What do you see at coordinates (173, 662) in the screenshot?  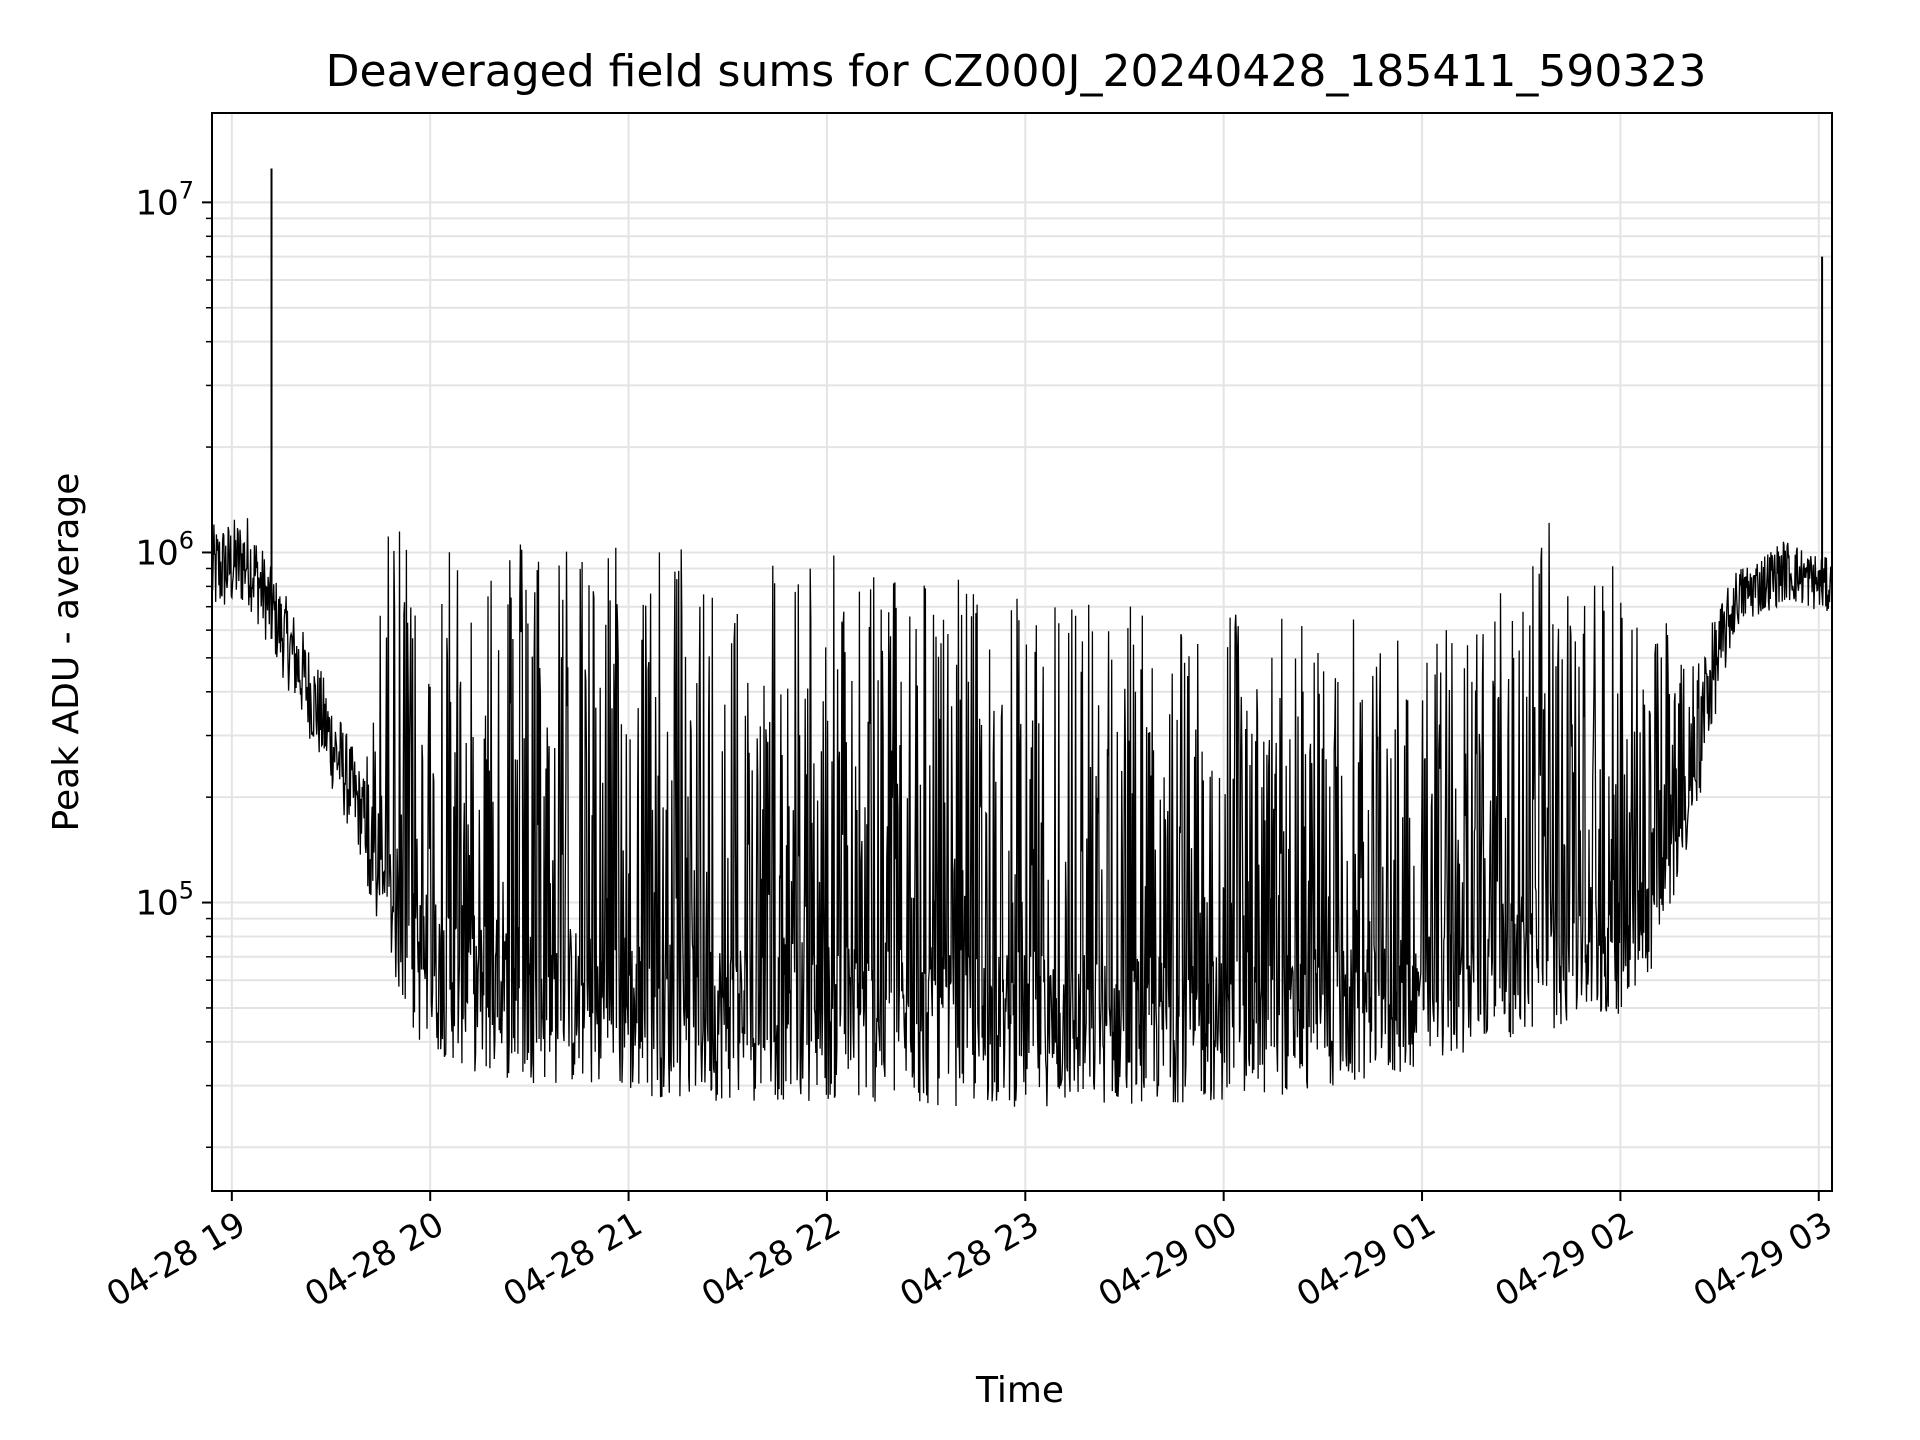 I see `y-axis: 10⁵ 10⁶ 10⁷` at bounding box center [173, 662].